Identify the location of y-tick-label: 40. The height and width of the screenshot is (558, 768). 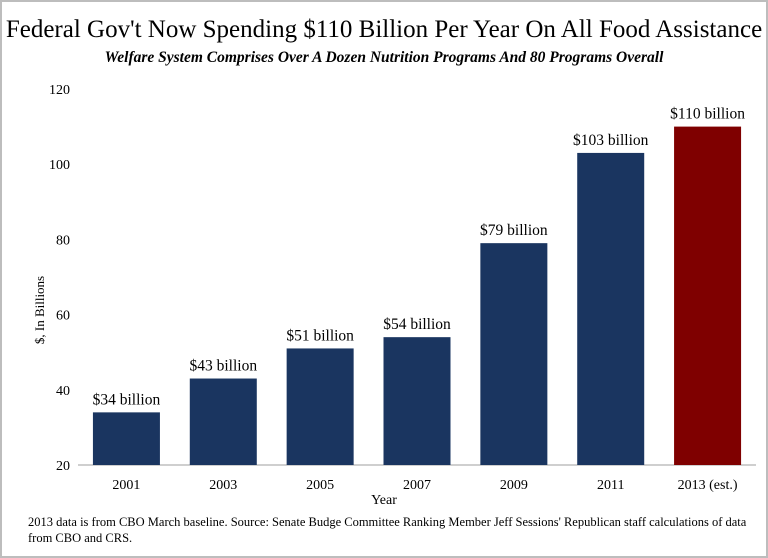
(63, 391).